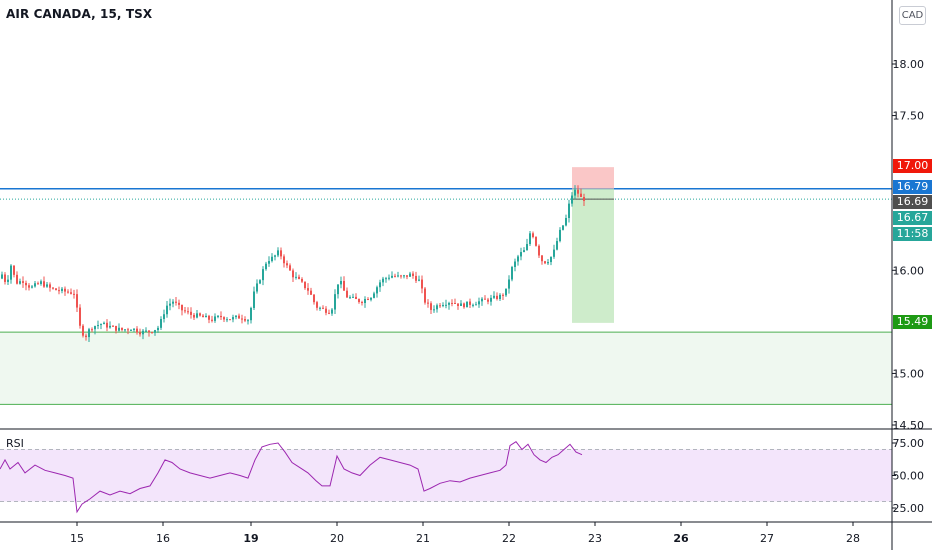  What do you see at coordinates (15, 443) in the screenshot?
I see `rsi-label: RSI` at bounding box center [15, 443].